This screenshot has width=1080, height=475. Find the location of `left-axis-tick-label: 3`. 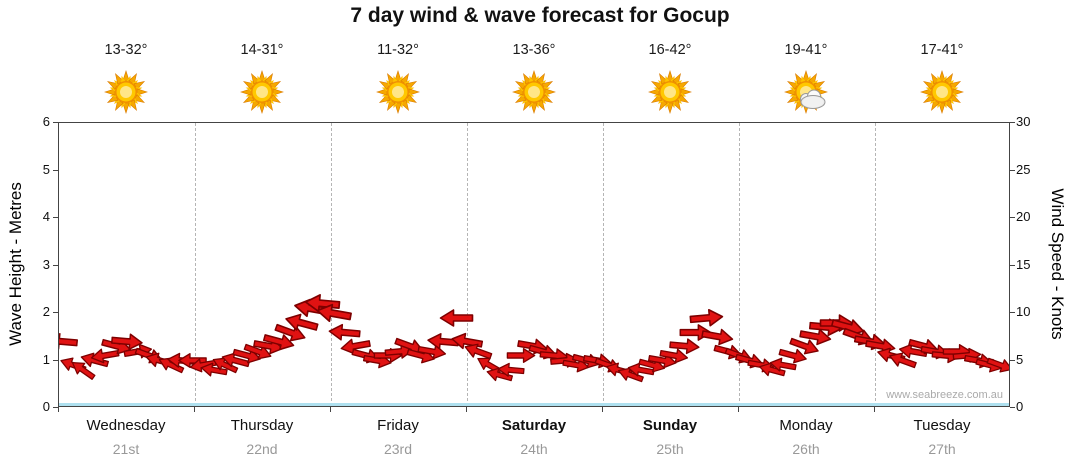

left-axis-tick-label: 3 is located at coordinates (46, 264).